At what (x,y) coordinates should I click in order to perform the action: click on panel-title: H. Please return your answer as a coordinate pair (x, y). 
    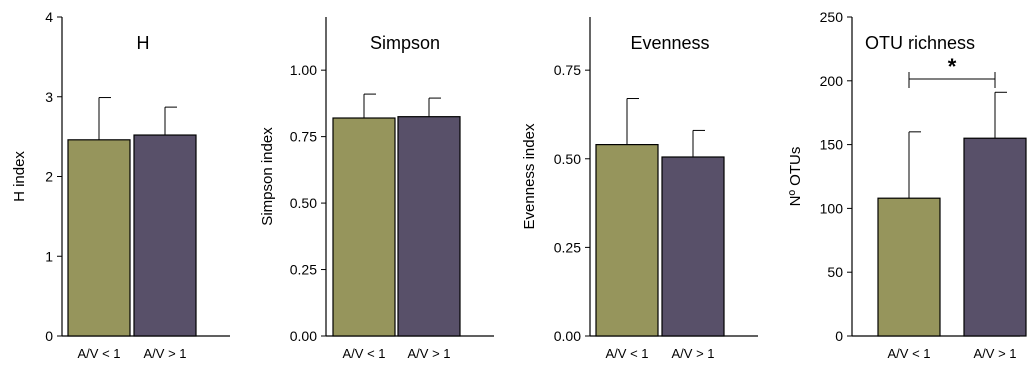
    Looking at the image, I should click on (143, 43).